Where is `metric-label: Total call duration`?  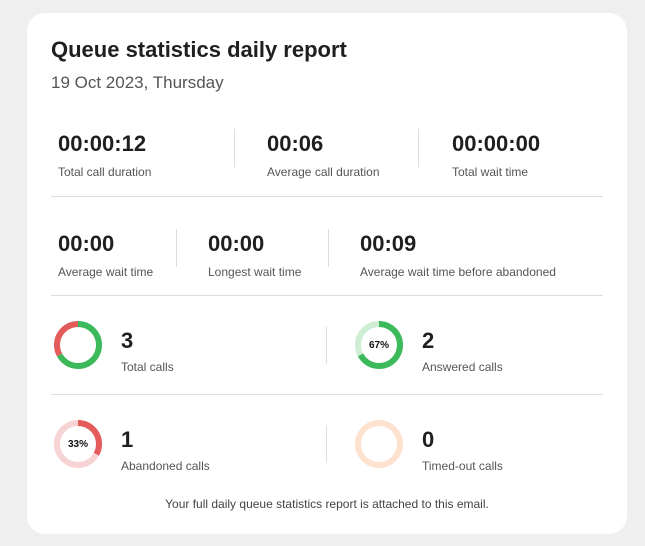 metric-label: Total call duration is located at coordinates (105, 172).